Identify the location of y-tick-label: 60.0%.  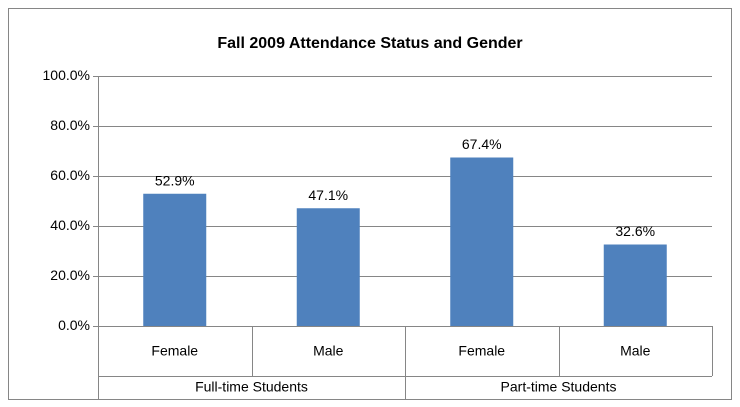
(70, 175).